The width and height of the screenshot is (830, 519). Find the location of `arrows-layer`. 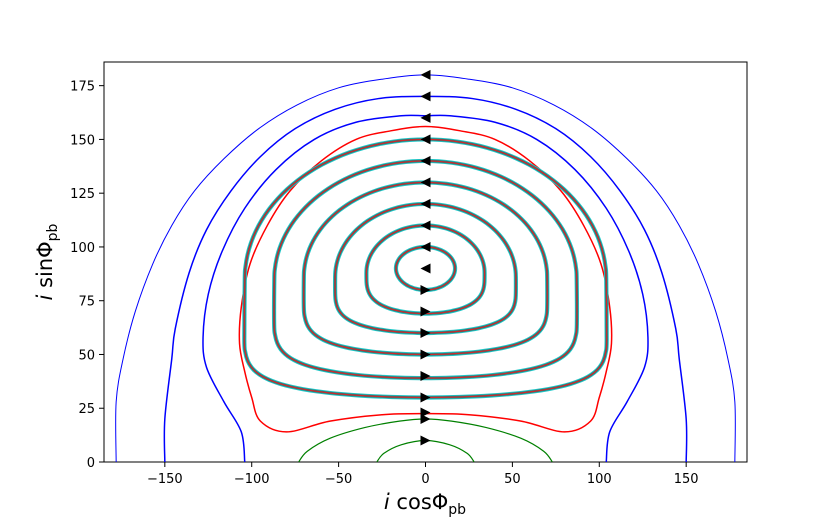

arrows-layer is located at coordinates (425, 257).